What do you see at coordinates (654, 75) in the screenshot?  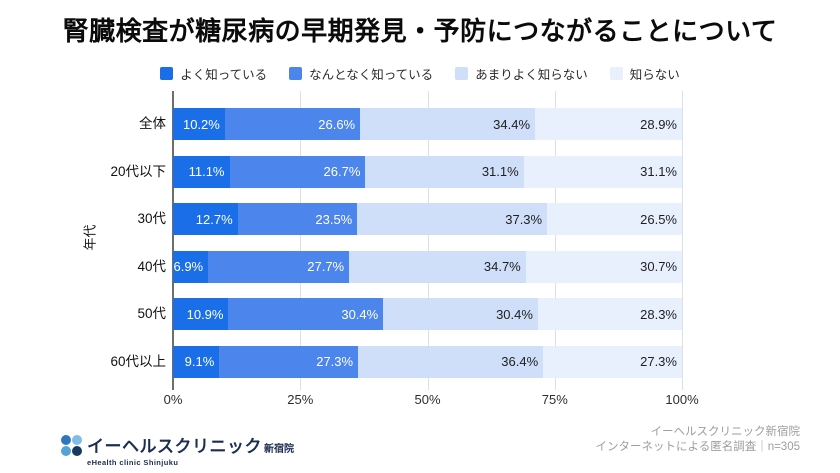 I see `legend-label: 知らない` at bounding box center [654, 75].